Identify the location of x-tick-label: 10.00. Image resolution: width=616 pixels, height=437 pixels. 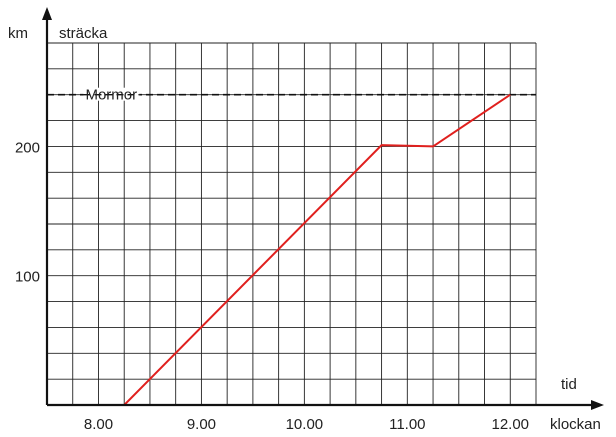
(305, 424).